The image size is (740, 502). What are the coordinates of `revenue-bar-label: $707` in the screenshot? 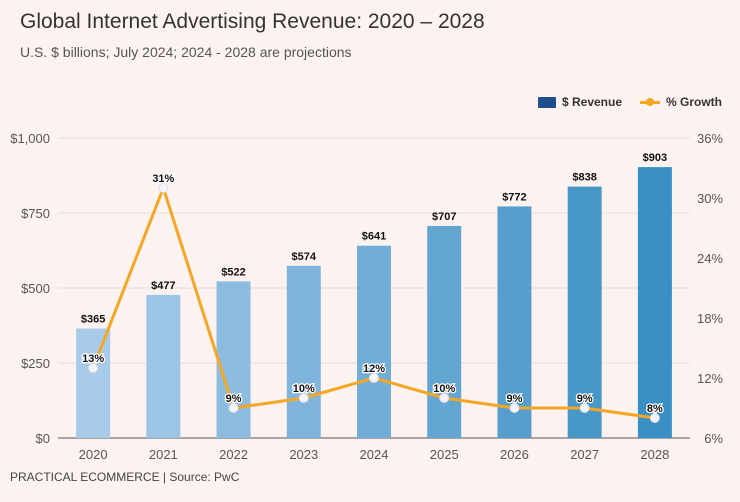 It's located at (444, 217).